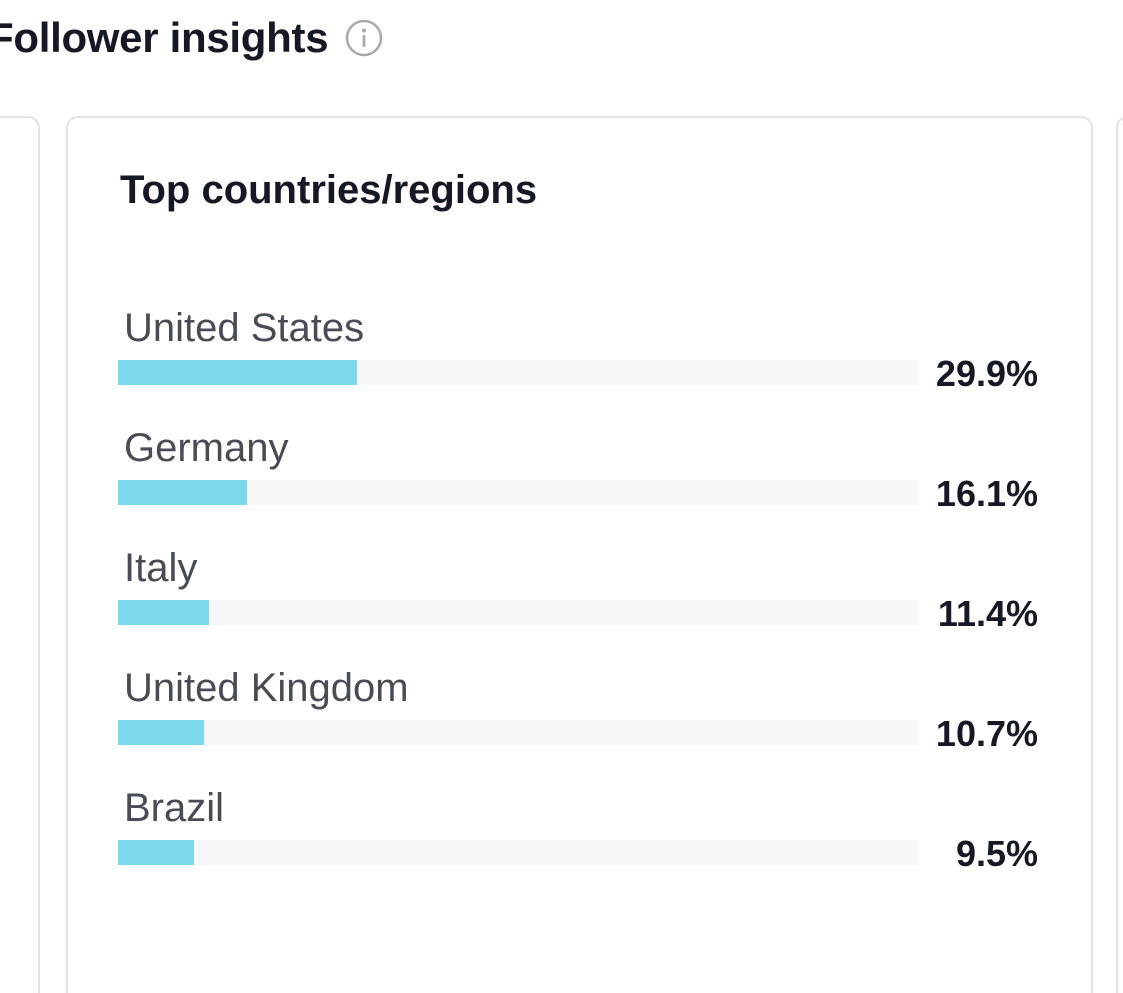  I want to click on info-icon, so click(364, 38).